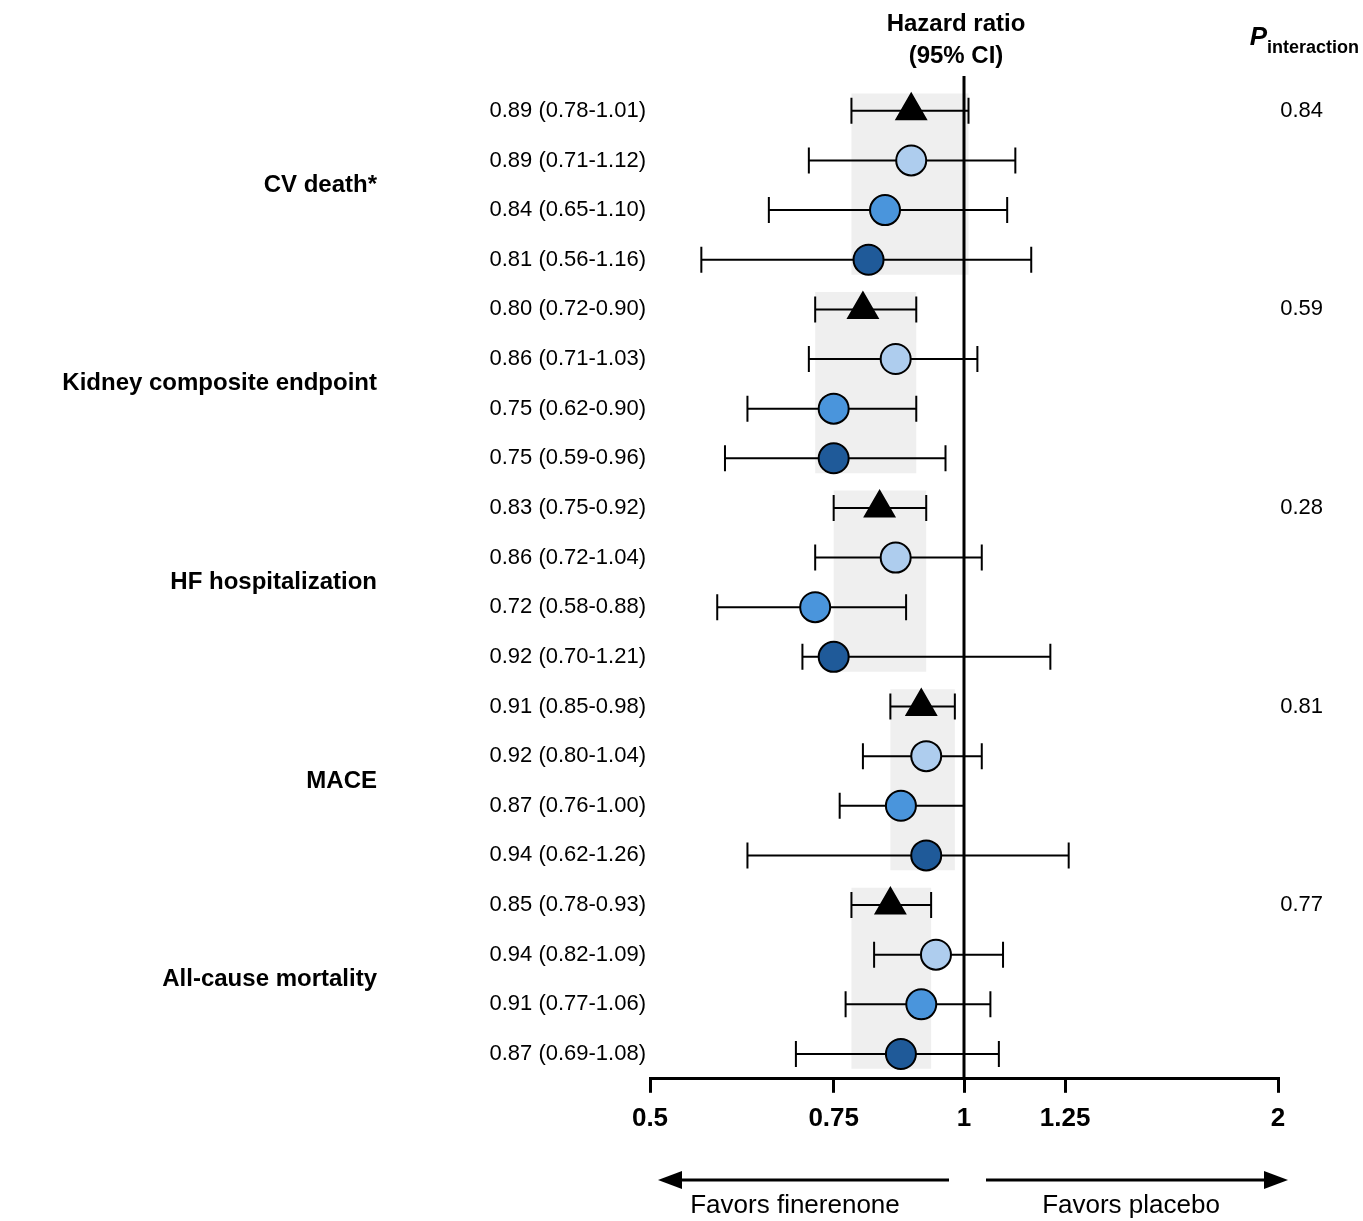  I want to click on text: CV death*, so click(320, 183).